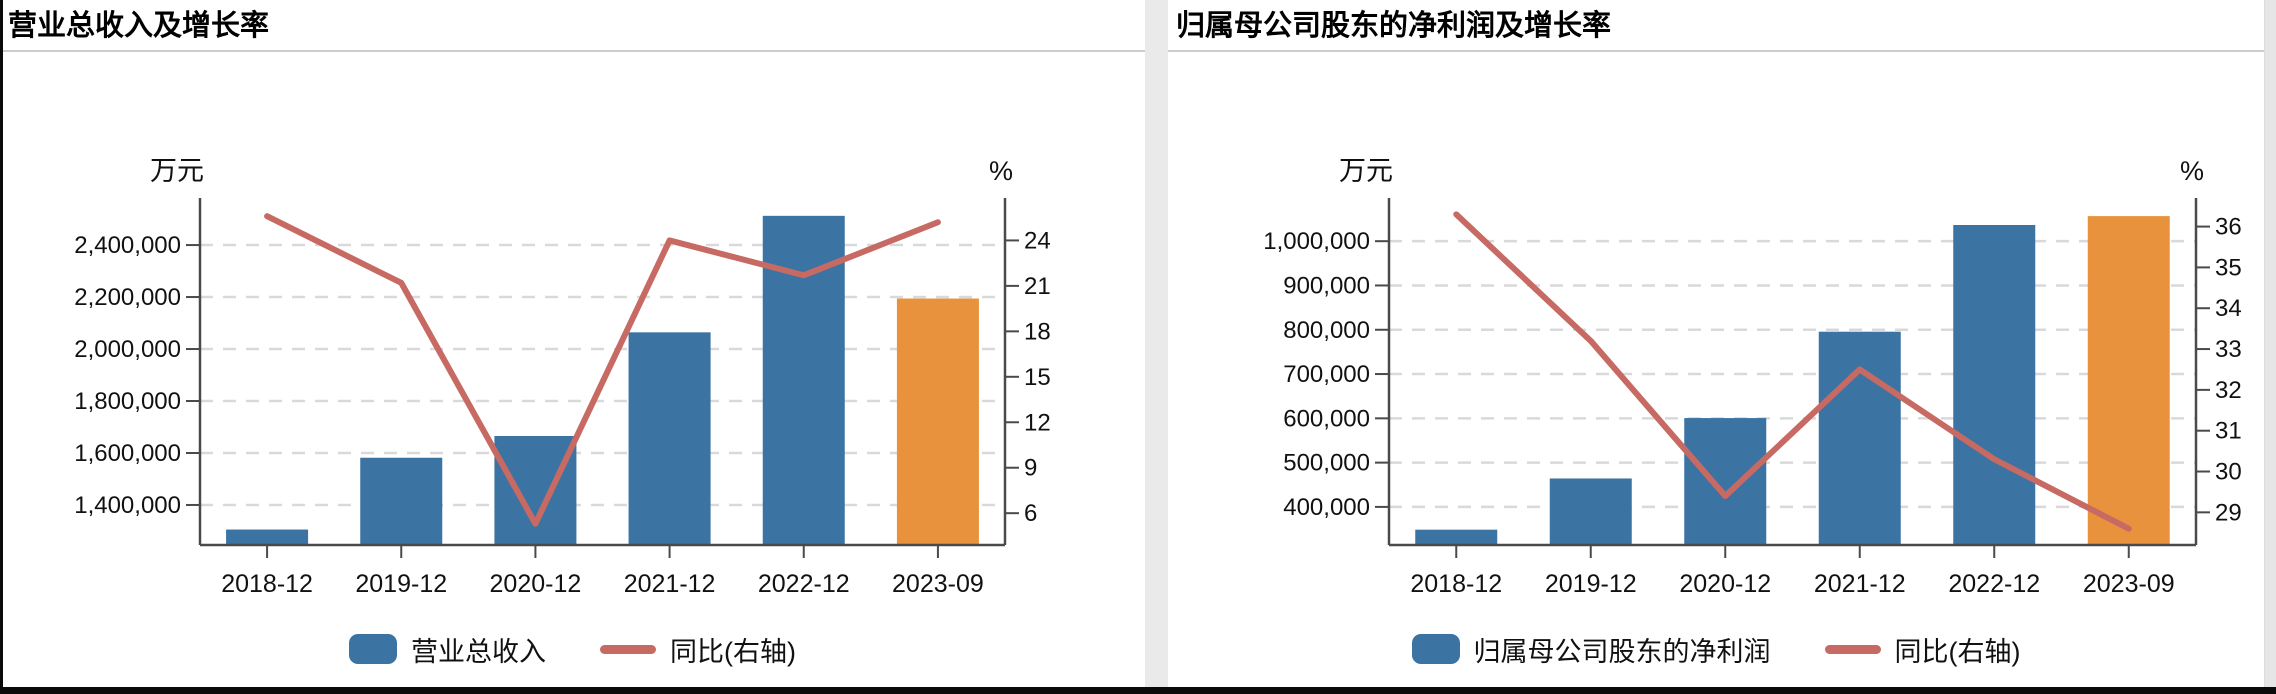 Image resolution: width=2276 pixels, height=694 pixels. I want to click on page-scrollbar, so click(2270, 347).